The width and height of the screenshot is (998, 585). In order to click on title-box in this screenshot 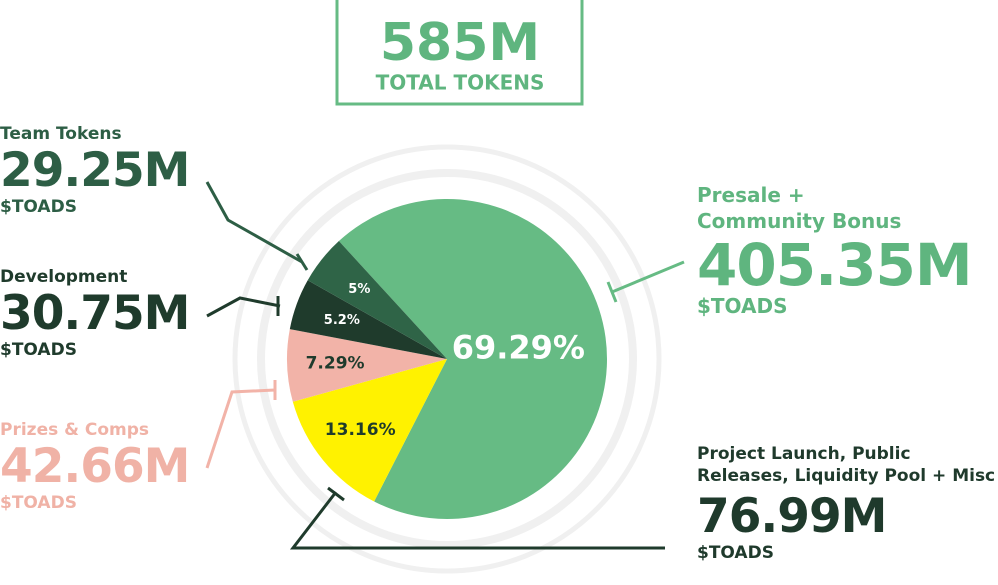, I will do `click(459, 53)`.